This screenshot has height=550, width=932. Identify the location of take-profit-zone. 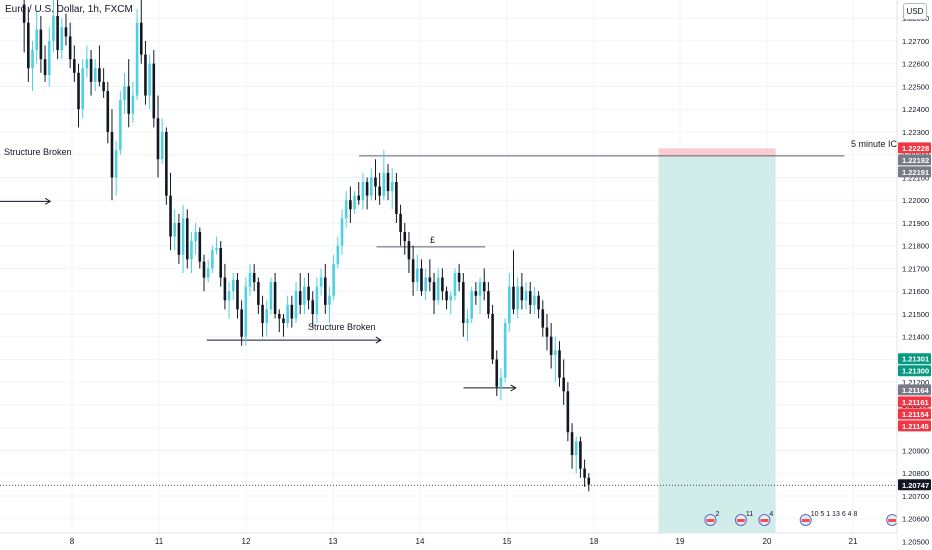
(717, 344).